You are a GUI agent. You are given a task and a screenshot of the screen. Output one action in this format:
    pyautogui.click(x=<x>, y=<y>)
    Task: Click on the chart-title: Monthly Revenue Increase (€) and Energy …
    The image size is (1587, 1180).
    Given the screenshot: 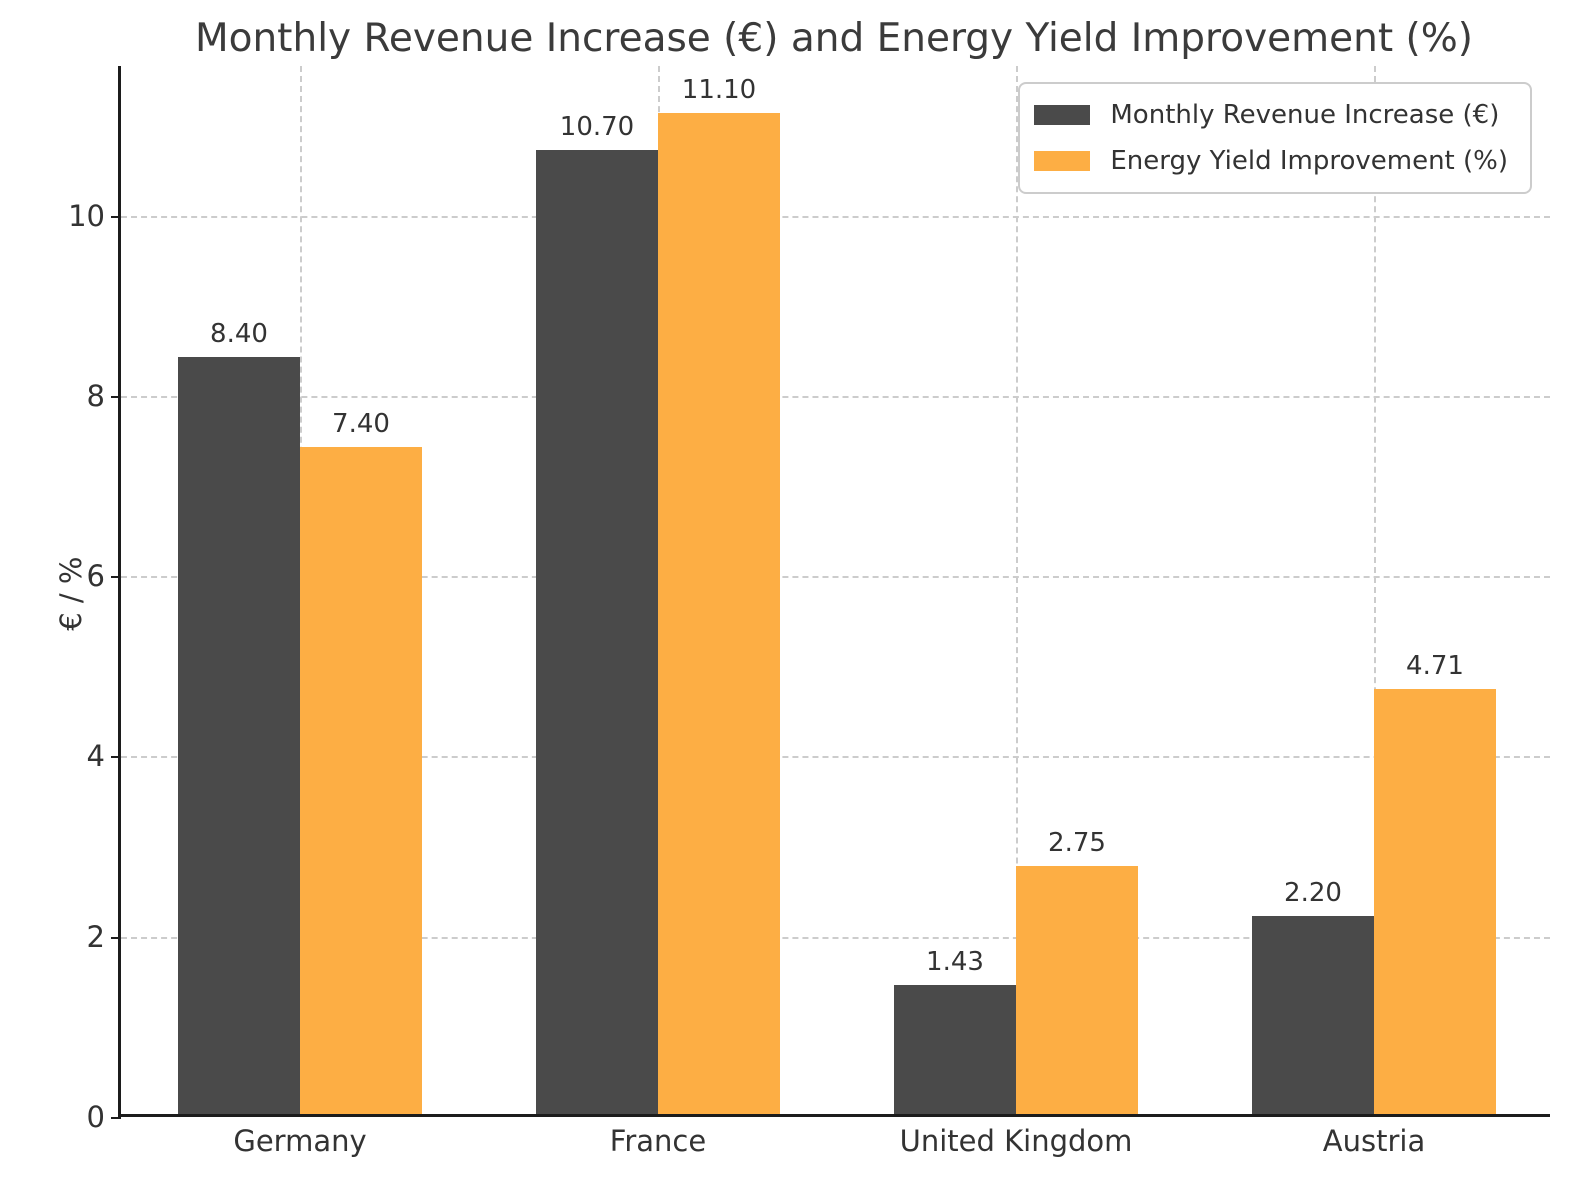 What is the action you would take?
    pyautogui.click(x=834, y=38)
    